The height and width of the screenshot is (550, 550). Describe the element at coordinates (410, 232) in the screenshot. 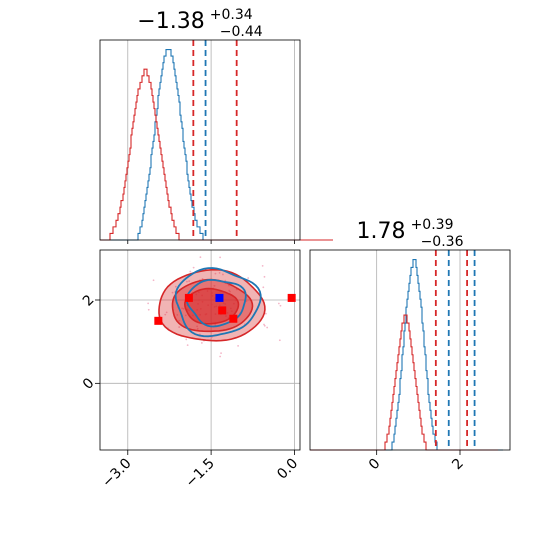

I see `panel-title: 1.78 +0.39 −0.36` at that location.